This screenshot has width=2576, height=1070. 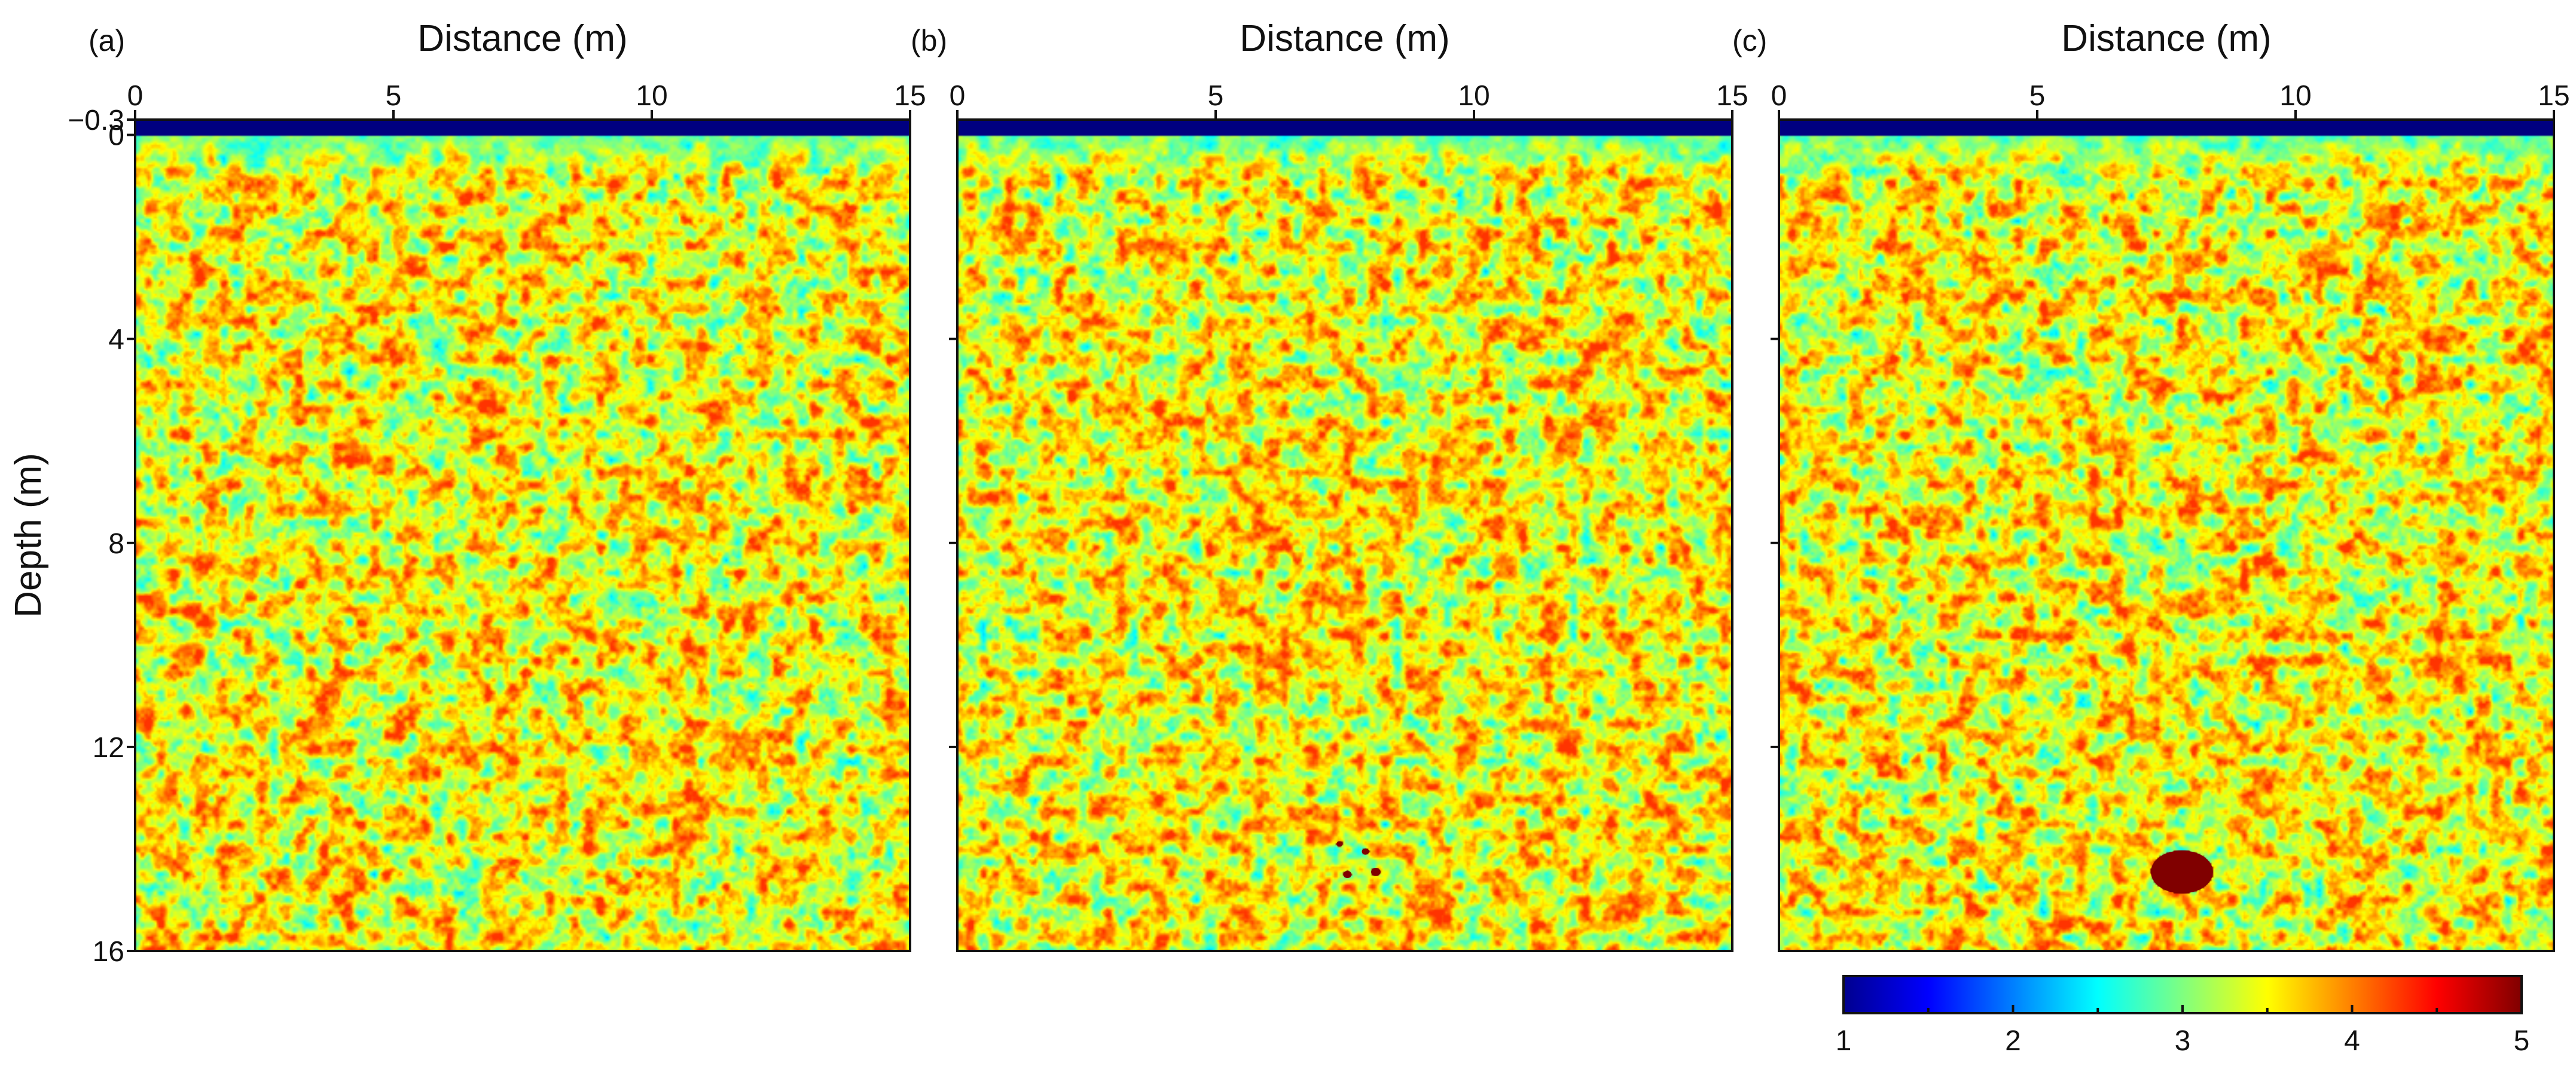 What do you see at coordinates (2183, 1041) in the screenshot?
I see `colorbar-tick-label: 3` at bounding box center [2183, 1041].